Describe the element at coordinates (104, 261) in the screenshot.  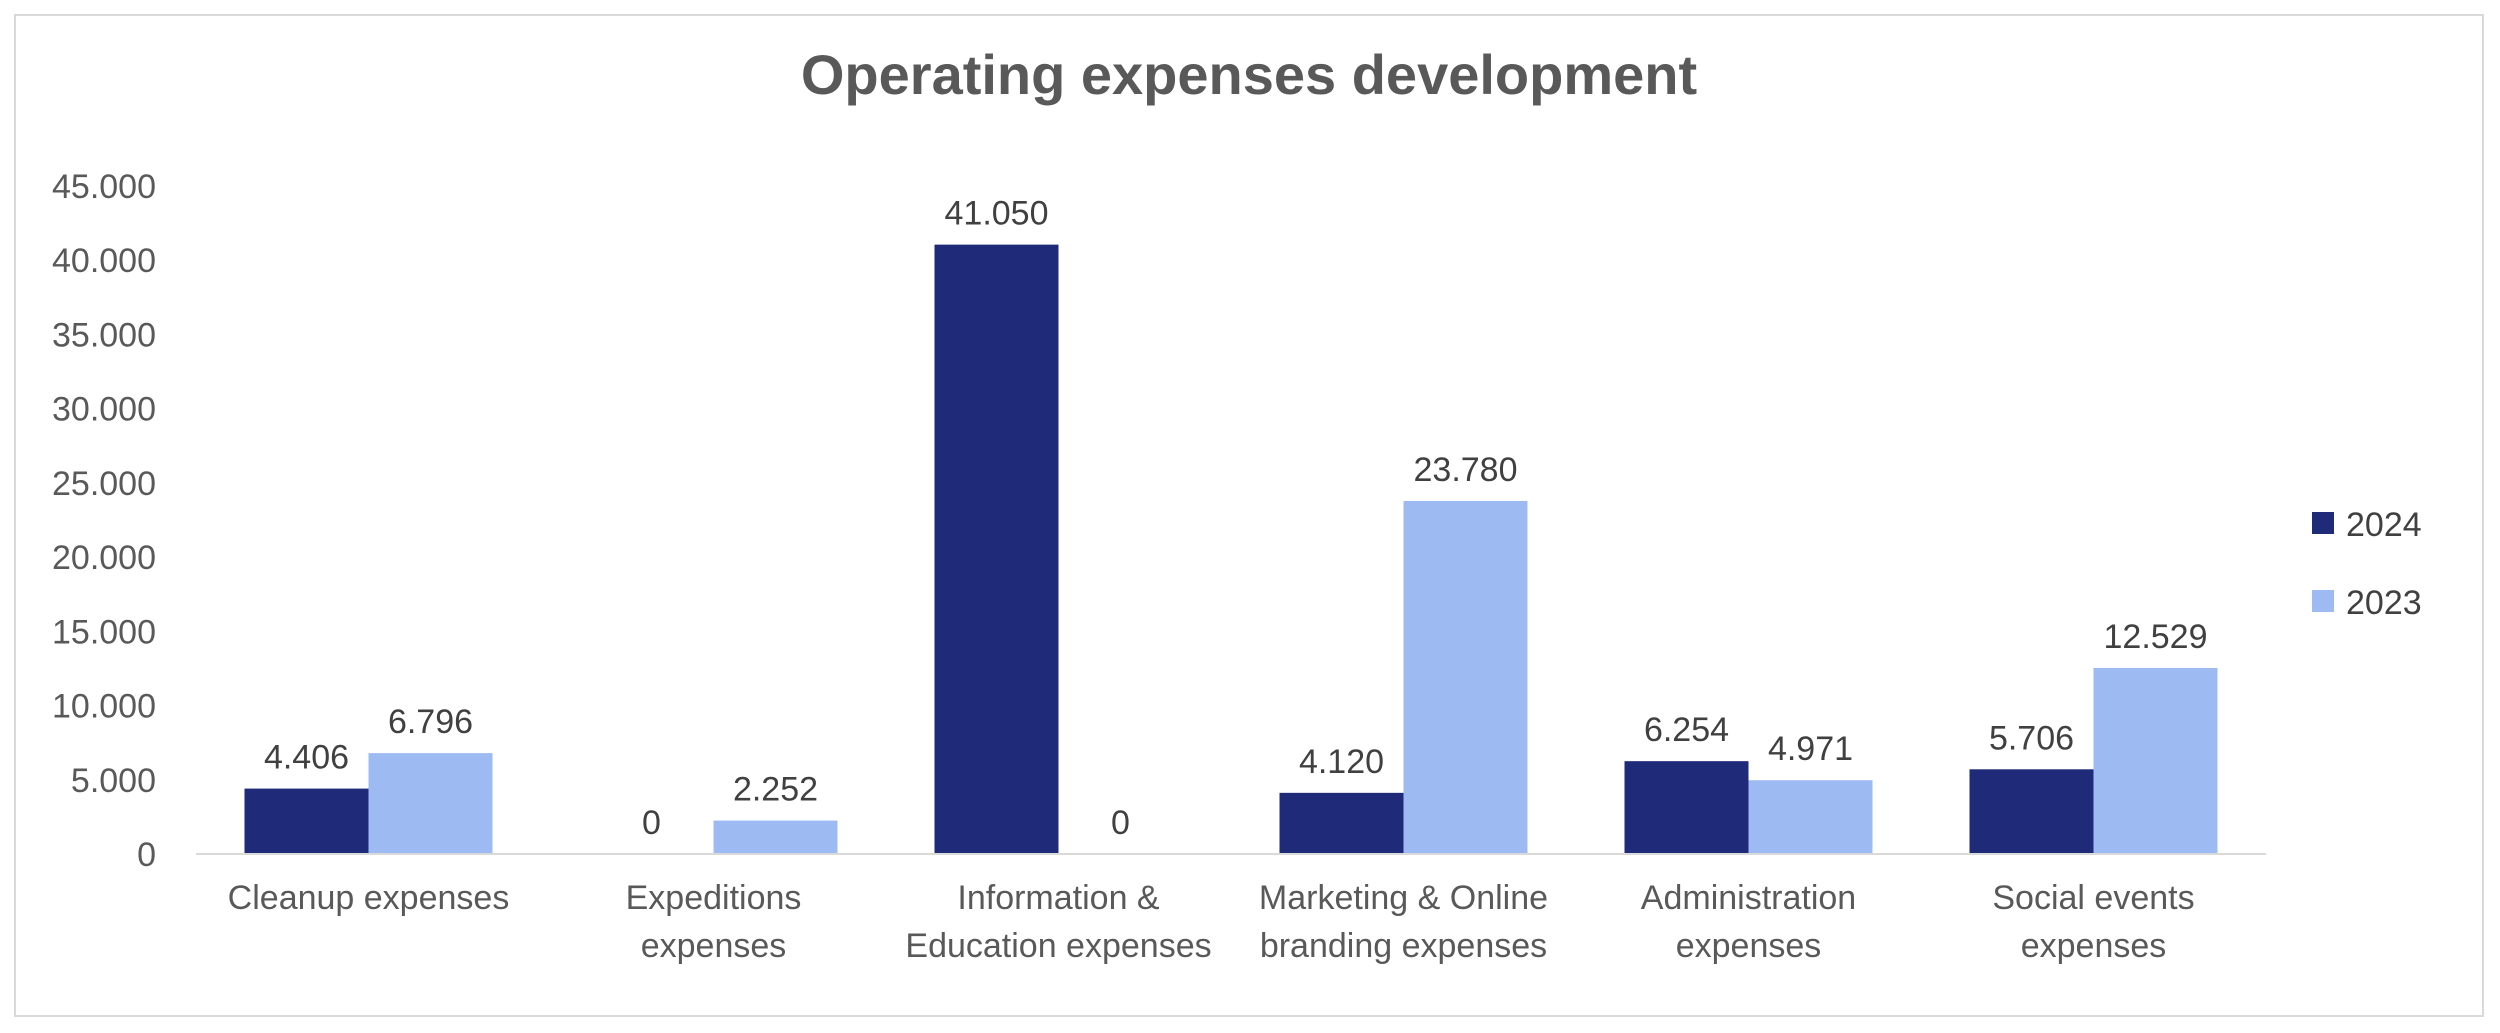
I see `y-tick-label: 40.000` at that location.